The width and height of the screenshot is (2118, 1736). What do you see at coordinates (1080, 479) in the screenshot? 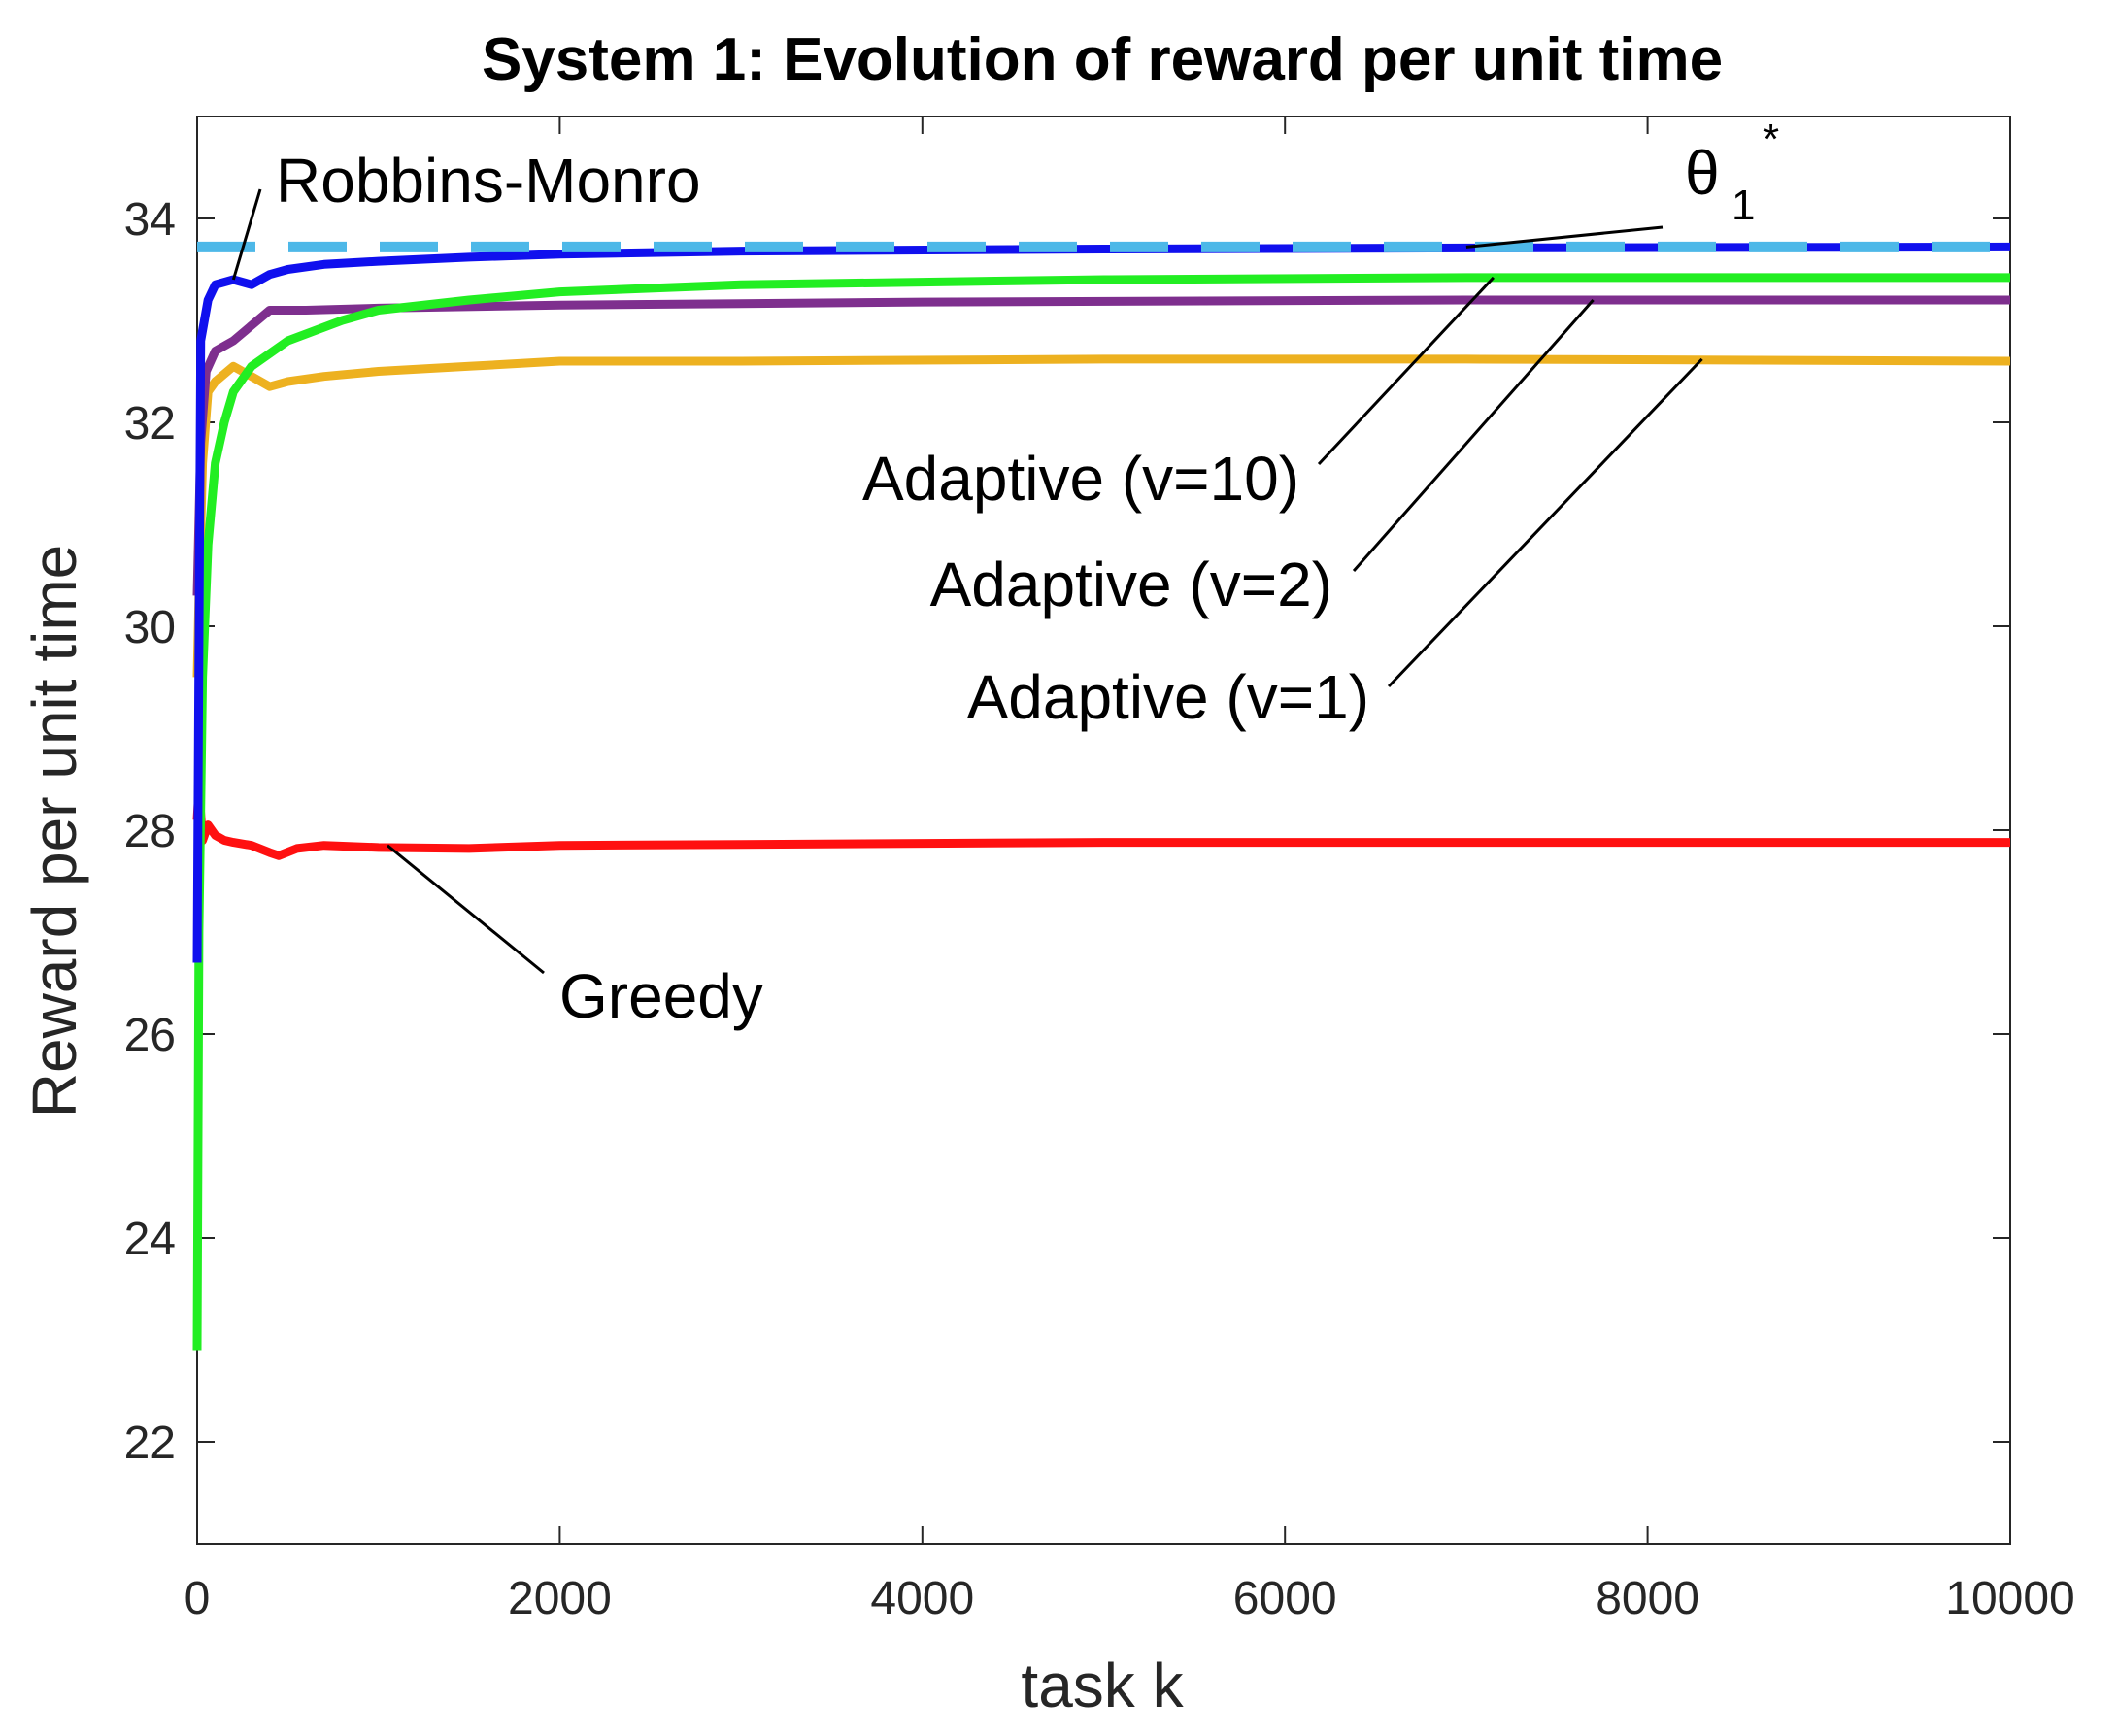
I see `label-adaptive-v10: Adaptive (v=10)` at bounding box center [1080, 479].